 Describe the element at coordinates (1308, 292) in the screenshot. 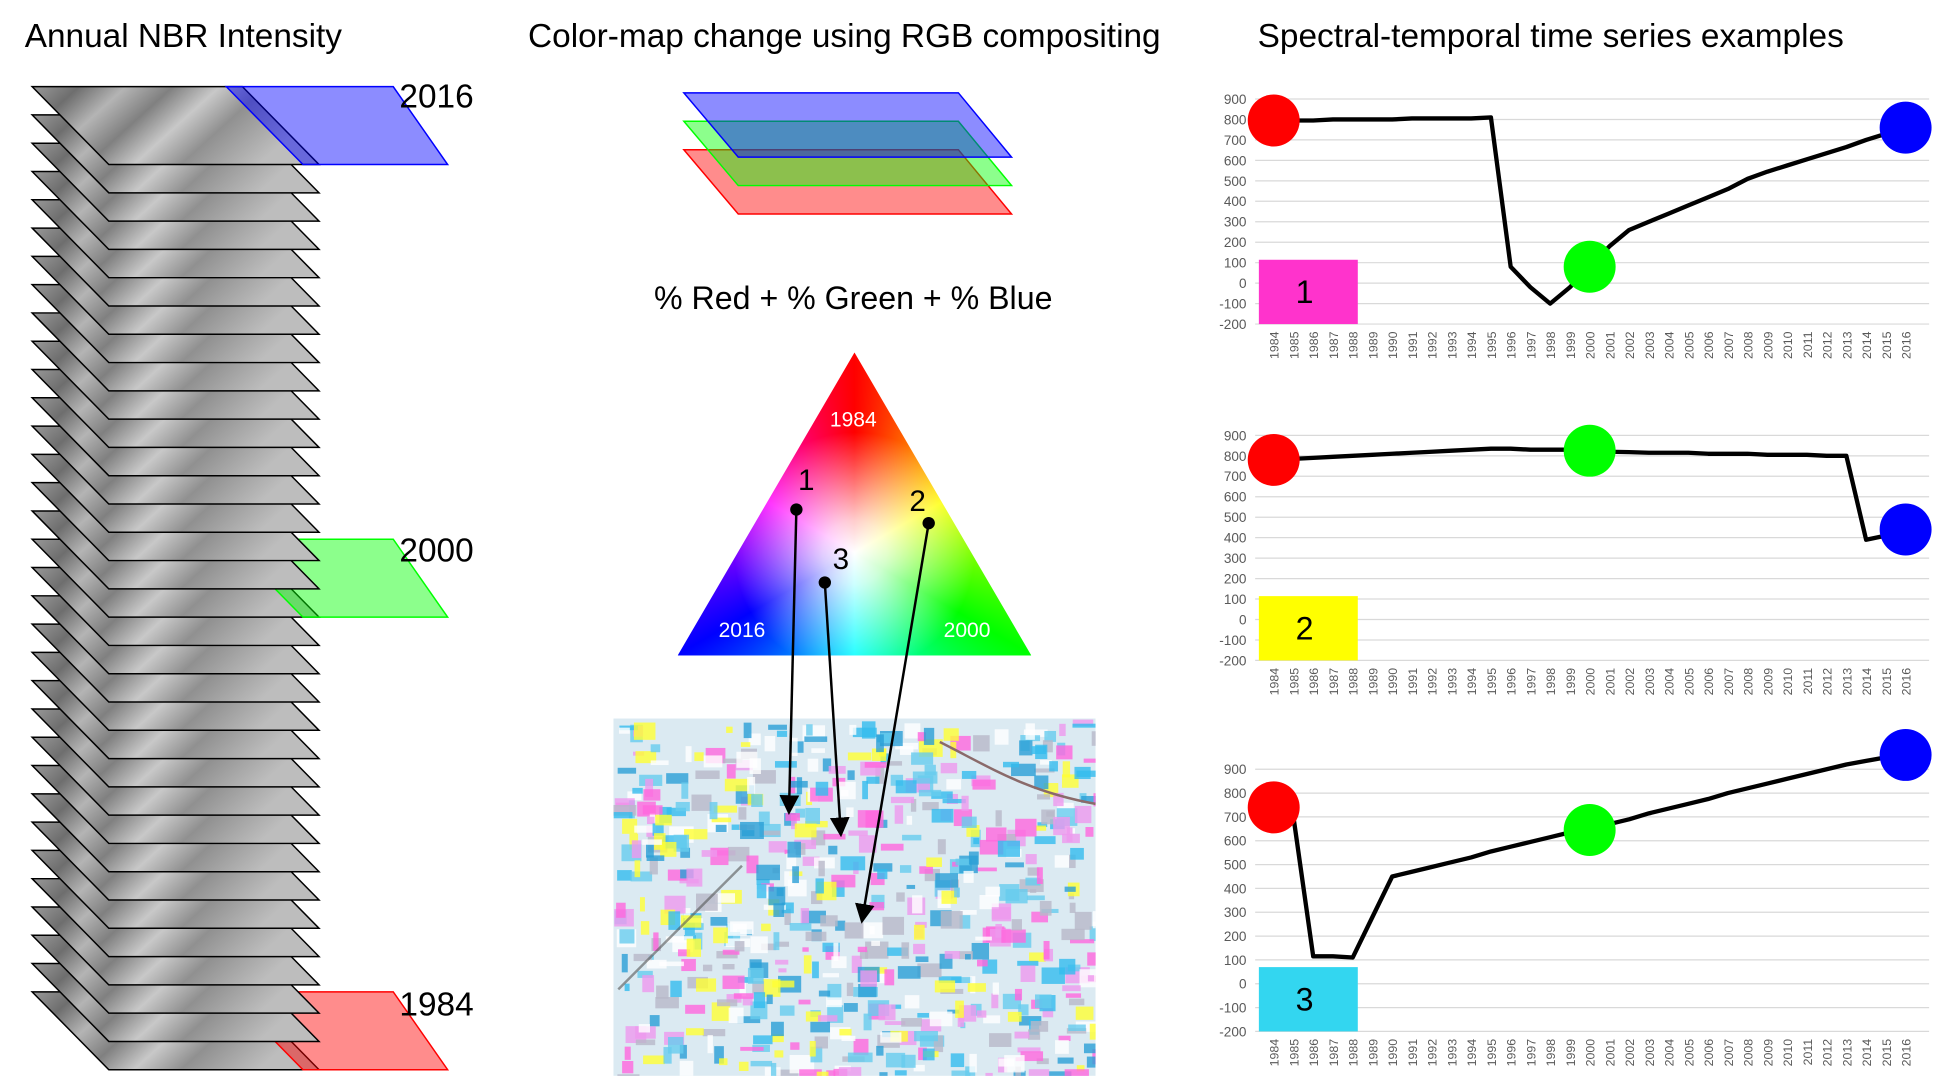

I see `series-badge` at that location.